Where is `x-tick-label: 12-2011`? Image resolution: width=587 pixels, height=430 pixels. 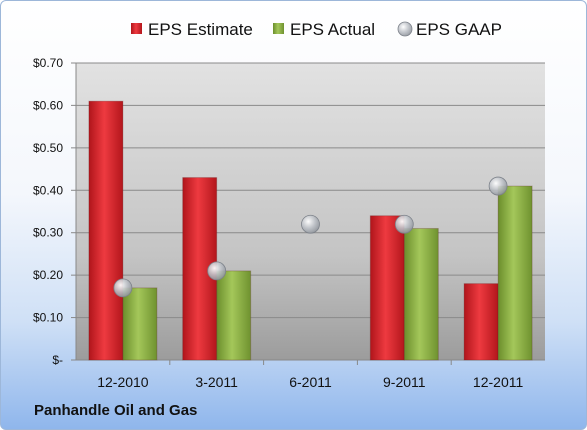
x-tick-label: 12-2011 is located at coordinates (498, 382).